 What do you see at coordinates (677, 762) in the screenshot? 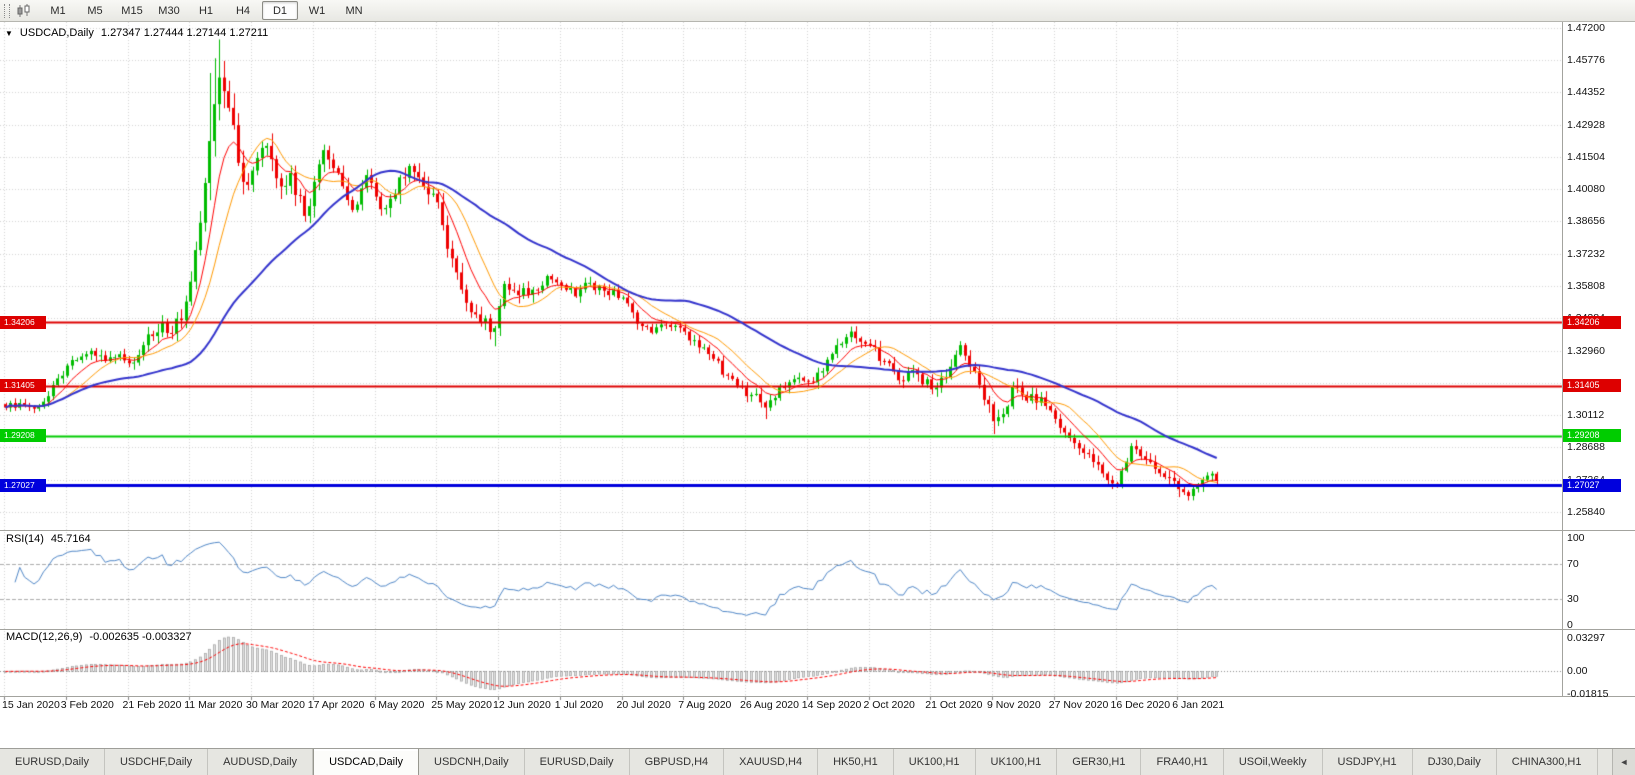
I see `chart-tab-gbpusd-h4: GBPUSD,H4` at bounding box center [677, 762].